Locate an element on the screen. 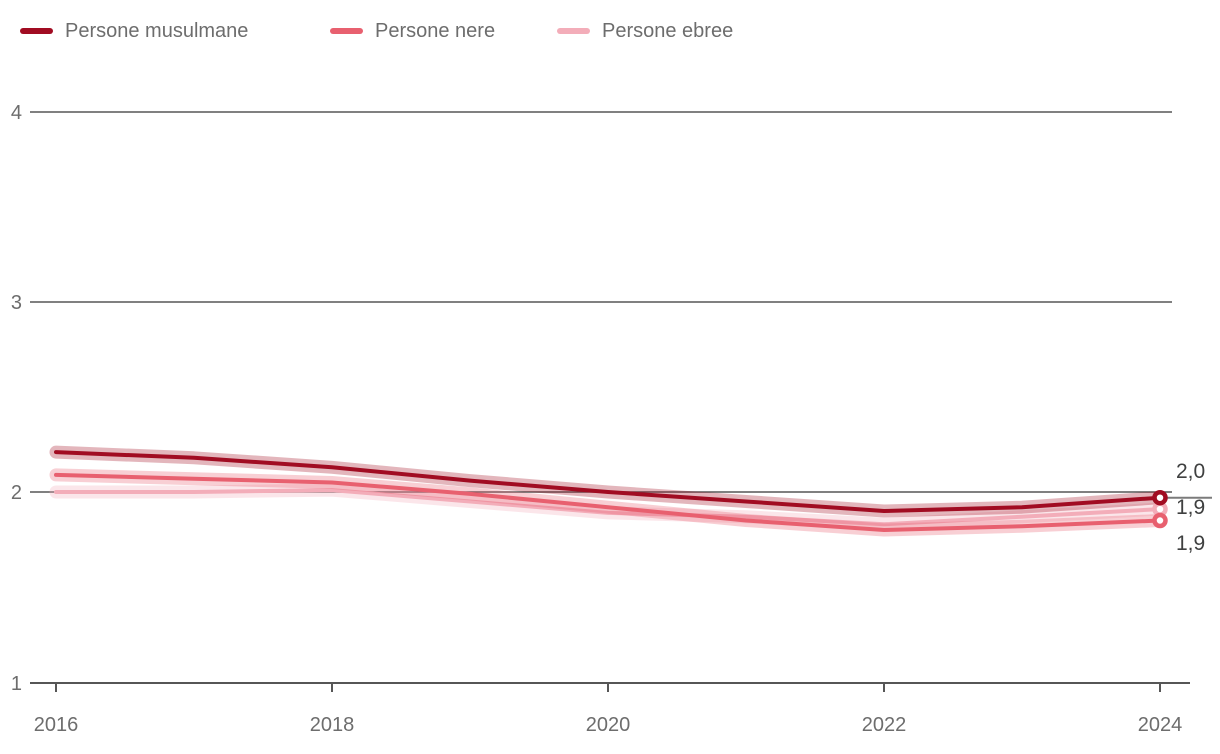  value-label-persone-nere: 1,9 is located at coordinates (1190, 543).